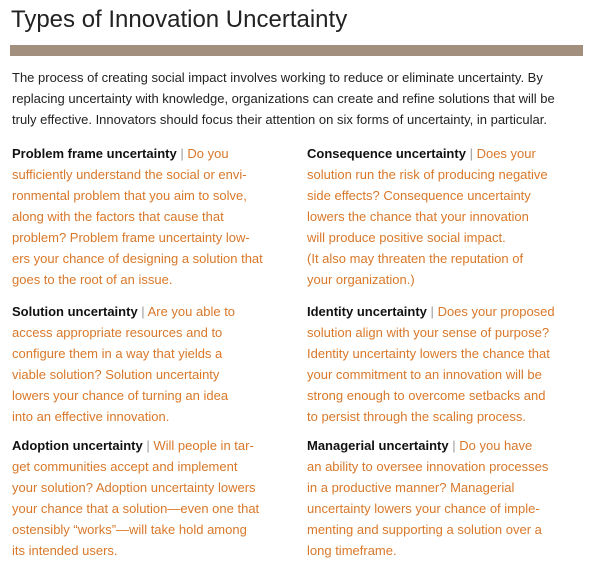 This screenshot has height=570, width=592. I want to click on item-line: get communities accept and implement, so click(124, 466).